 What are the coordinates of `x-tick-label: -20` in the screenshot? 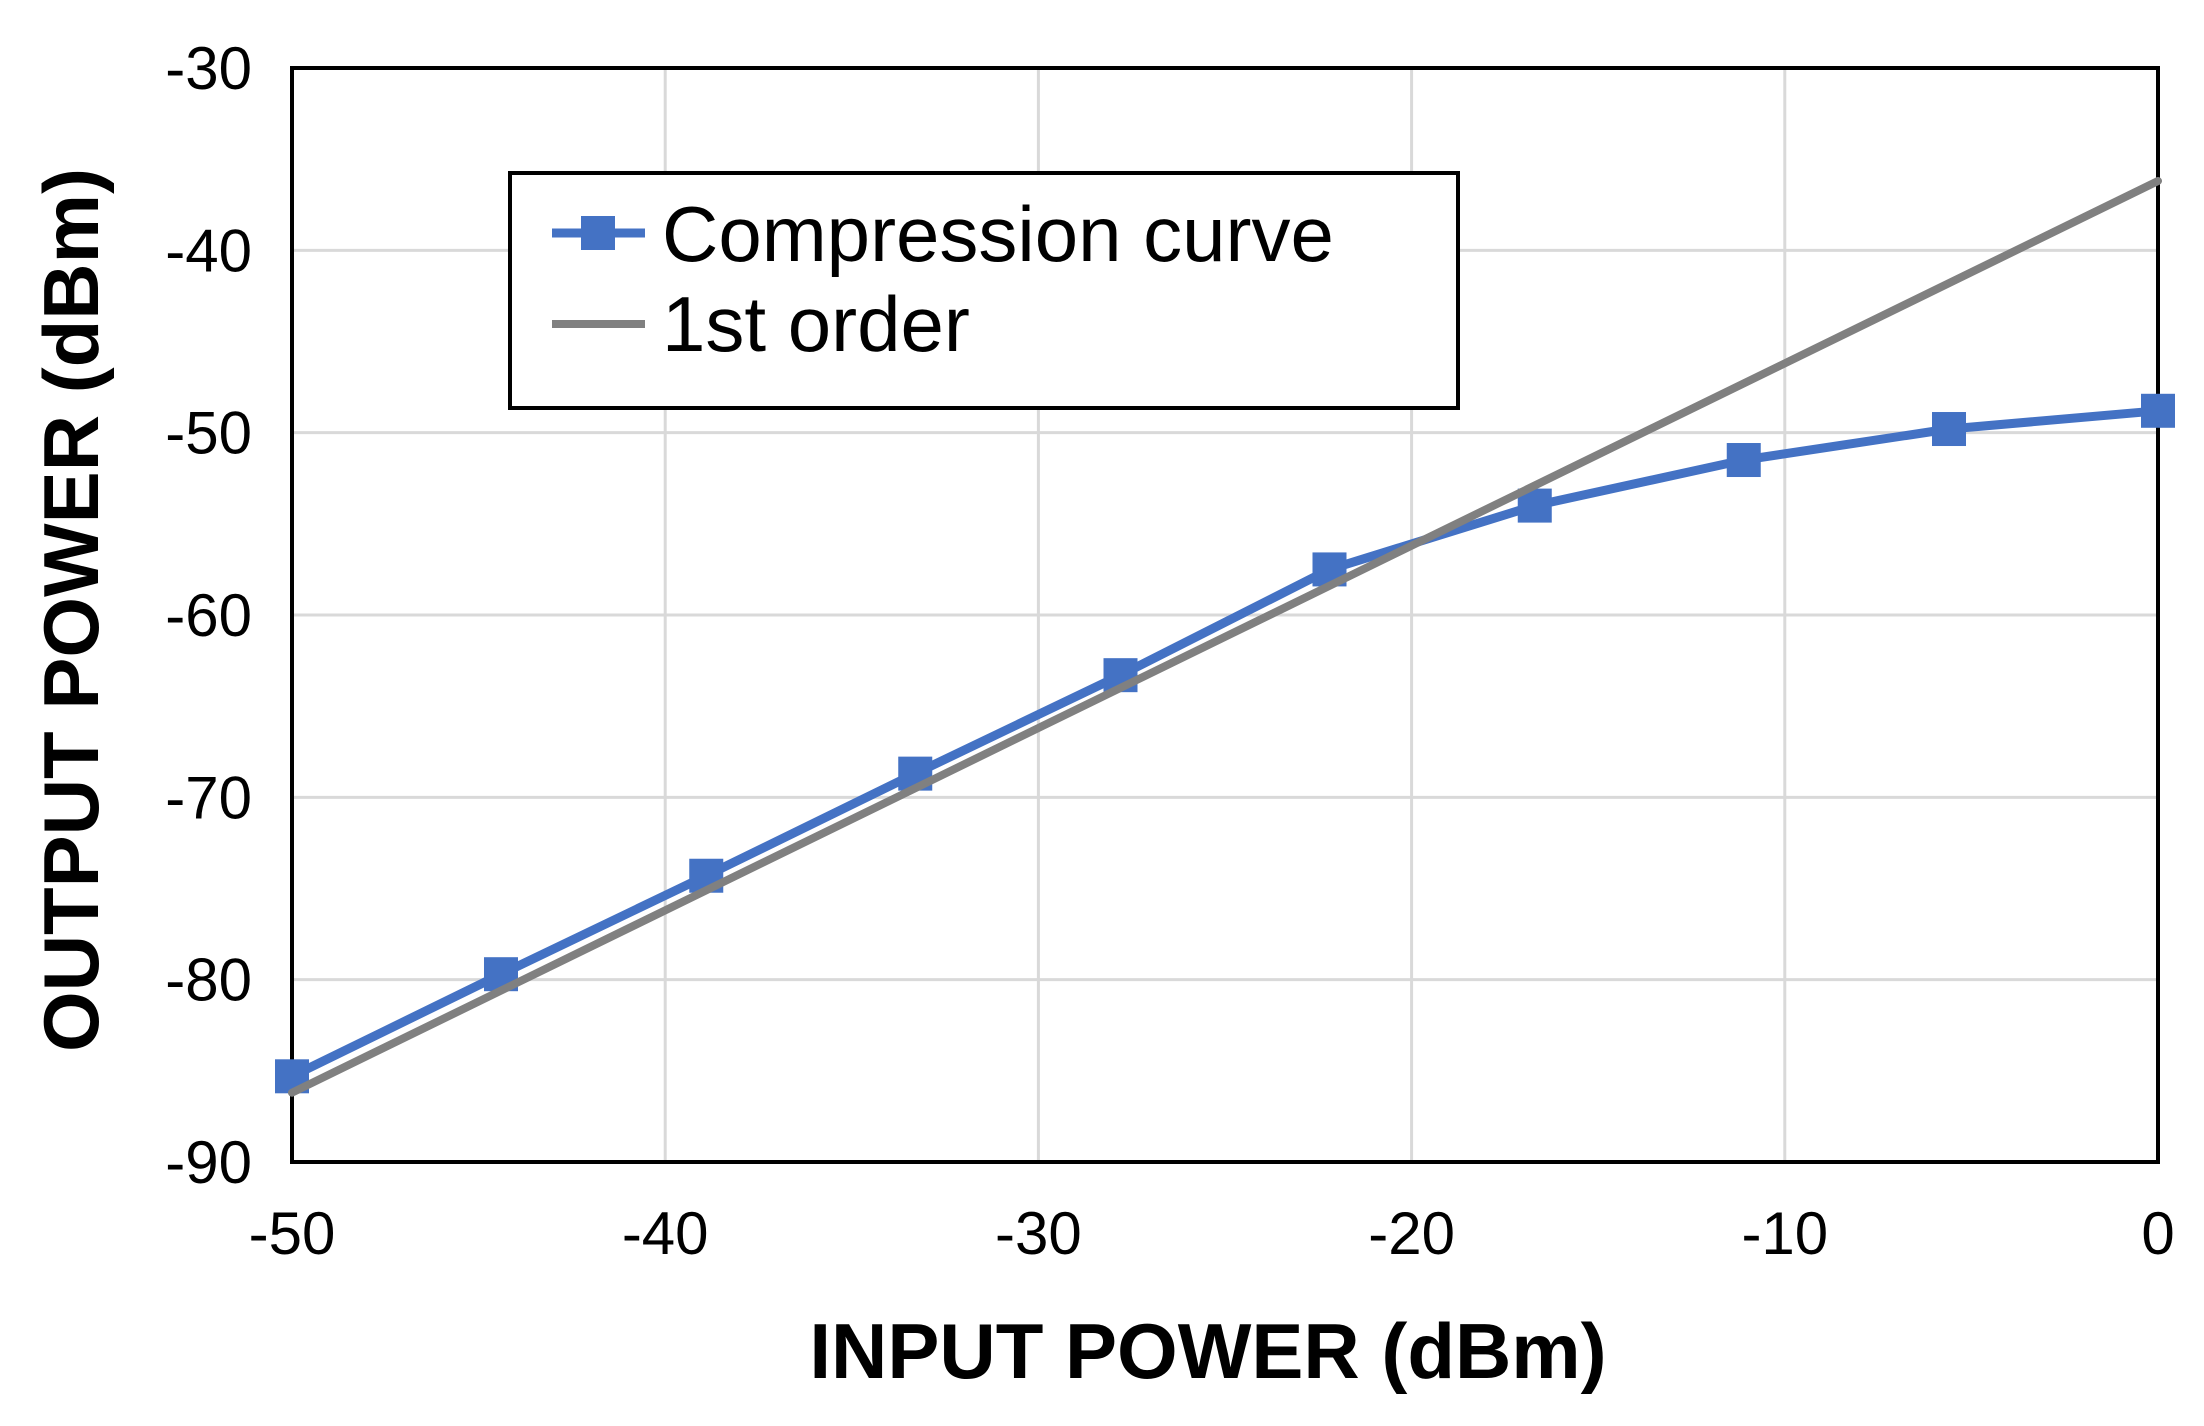 It's located at (1411, 1233).